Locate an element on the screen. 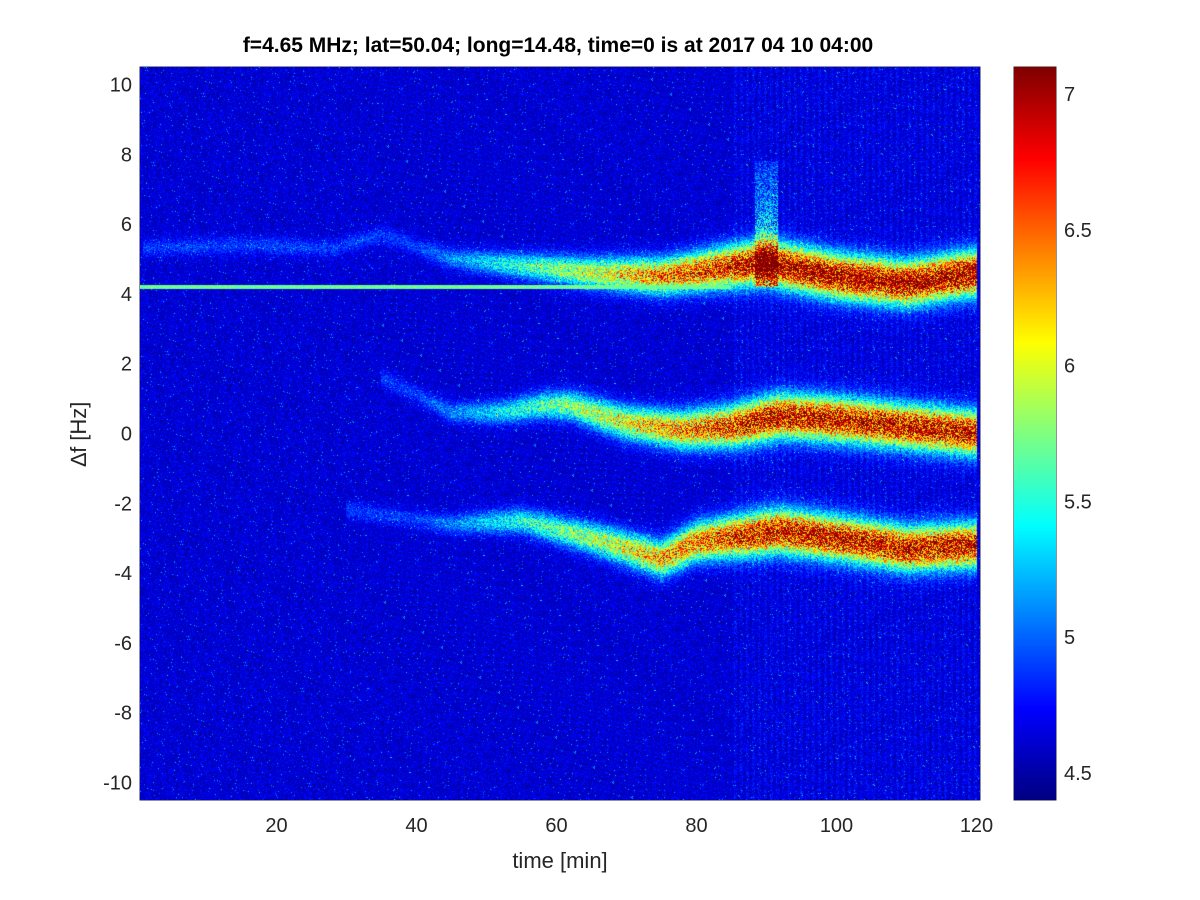 This screenshot has height=900, width=1200. y-tick-label: 6 is located at coordinates (126, 225).